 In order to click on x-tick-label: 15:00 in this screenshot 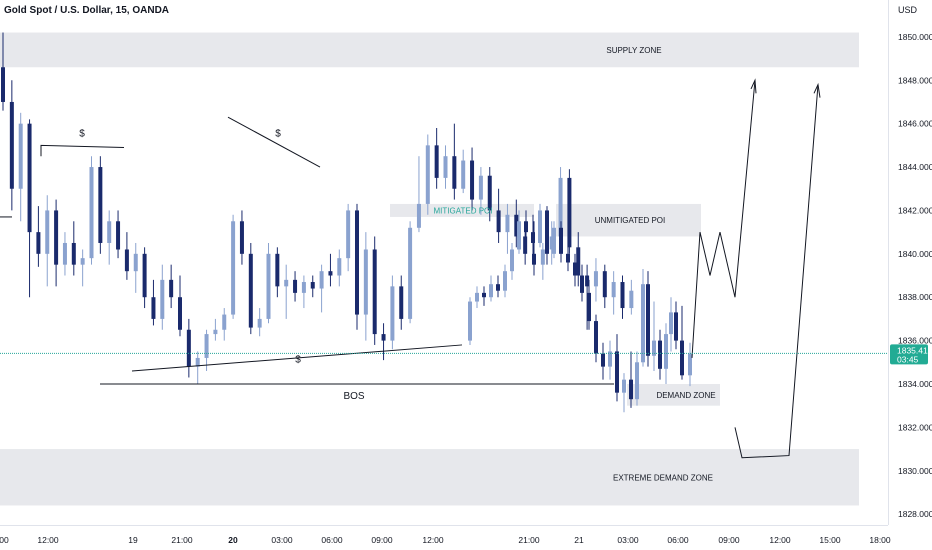, I will do `click(830, 540)`.